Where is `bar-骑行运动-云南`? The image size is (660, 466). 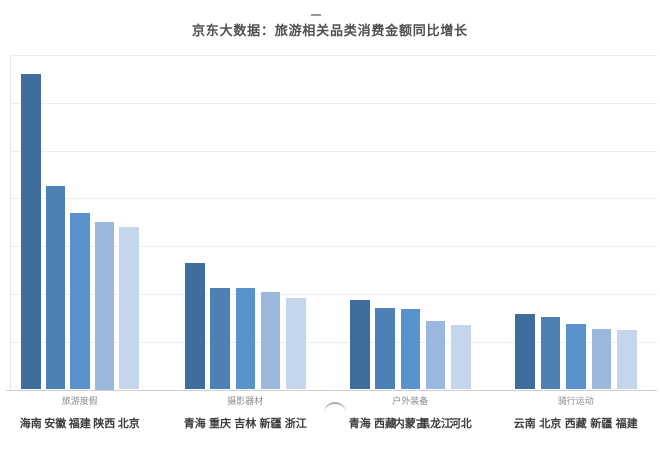 bar-骑行运动-云南 is located at coordinates (525, 351).